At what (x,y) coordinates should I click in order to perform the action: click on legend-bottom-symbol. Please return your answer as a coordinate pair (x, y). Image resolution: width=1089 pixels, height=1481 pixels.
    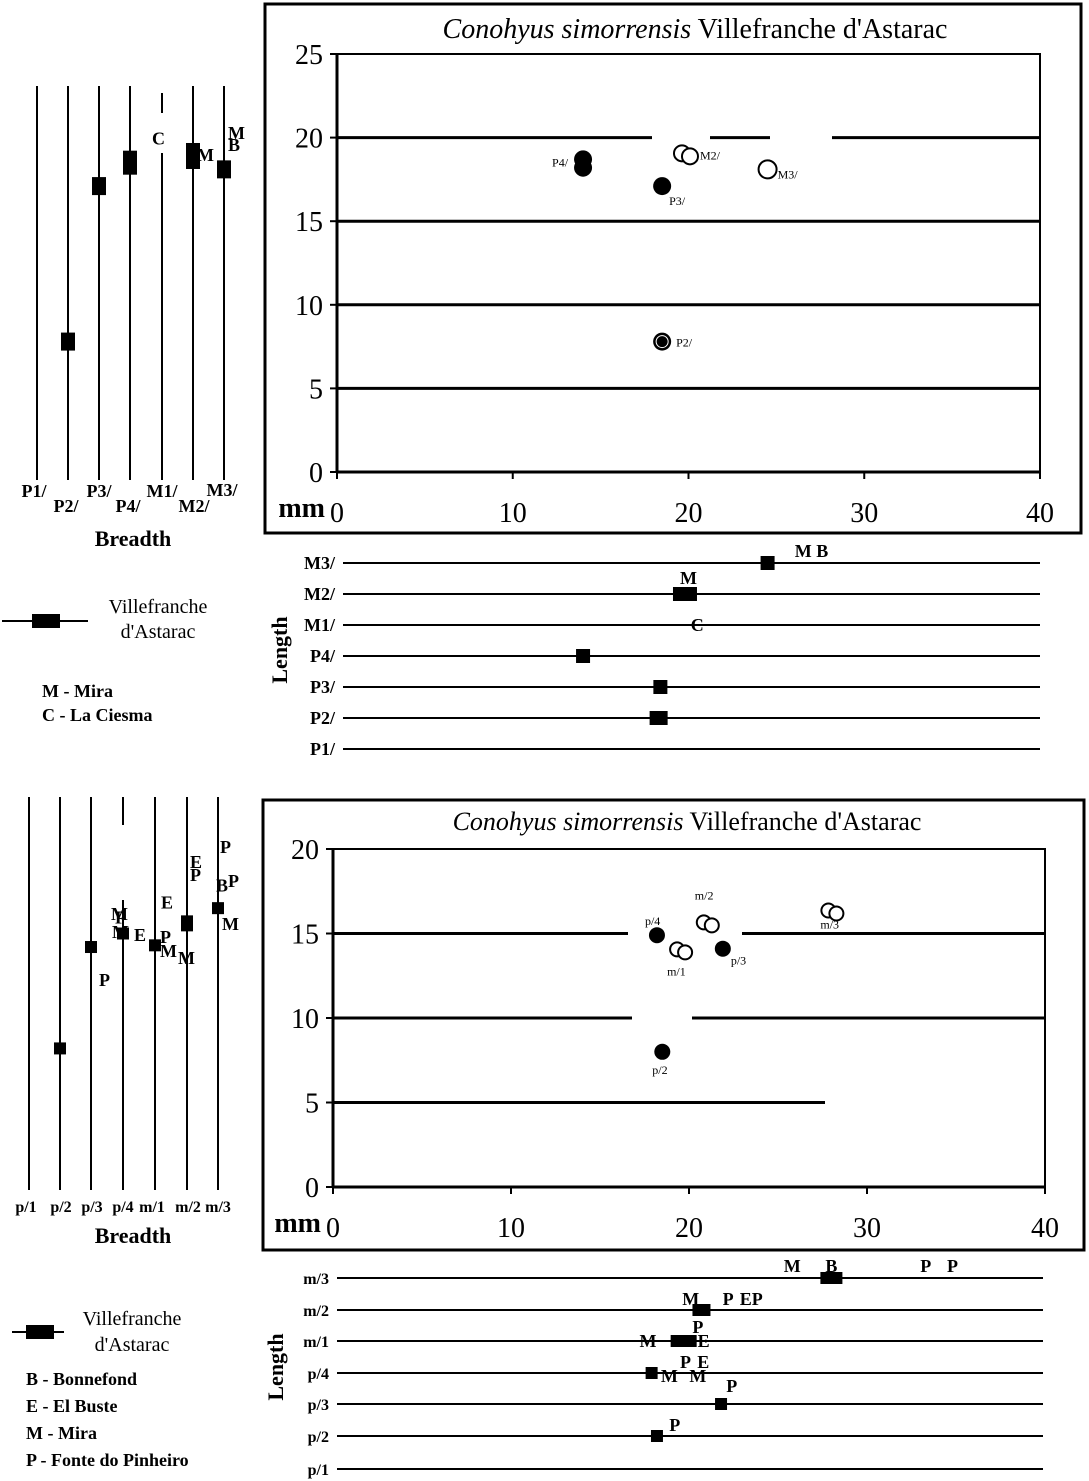
    Looking at the image, I should click on (40, 1332).